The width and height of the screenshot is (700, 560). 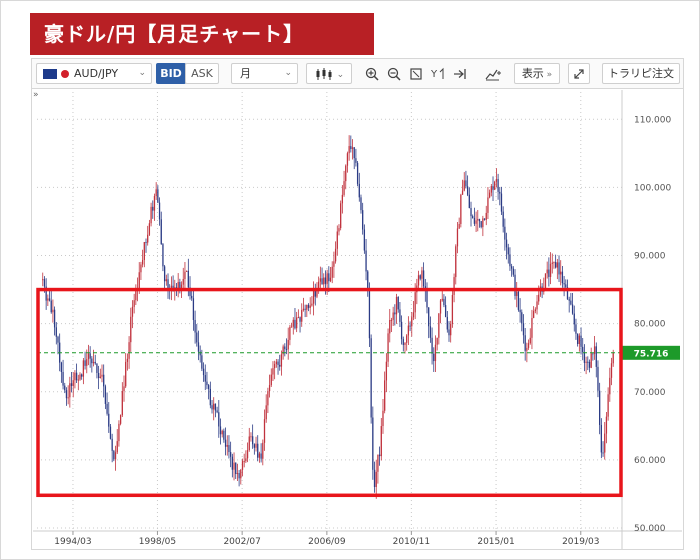 I want to click on expand-icon, so click(x=579, y=73).